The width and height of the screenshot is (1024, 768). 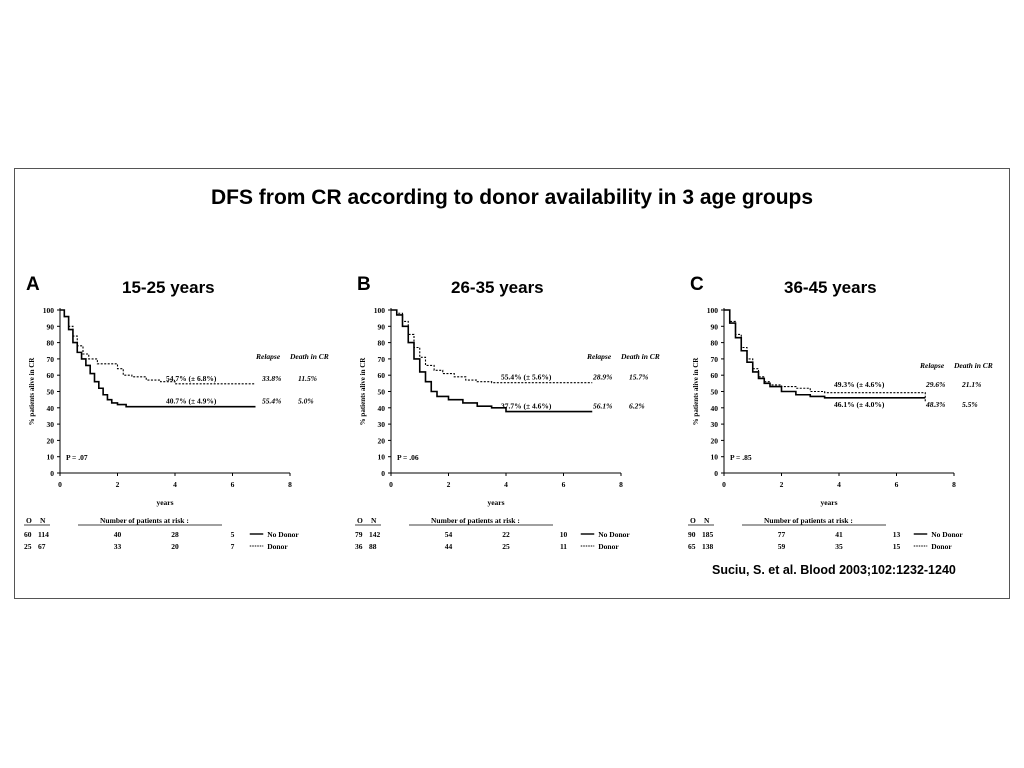 What do you see at coordinates (602, 377) in the screenshot?
I see `relapse-value: 28.9%` at bounding box center [602, 377].